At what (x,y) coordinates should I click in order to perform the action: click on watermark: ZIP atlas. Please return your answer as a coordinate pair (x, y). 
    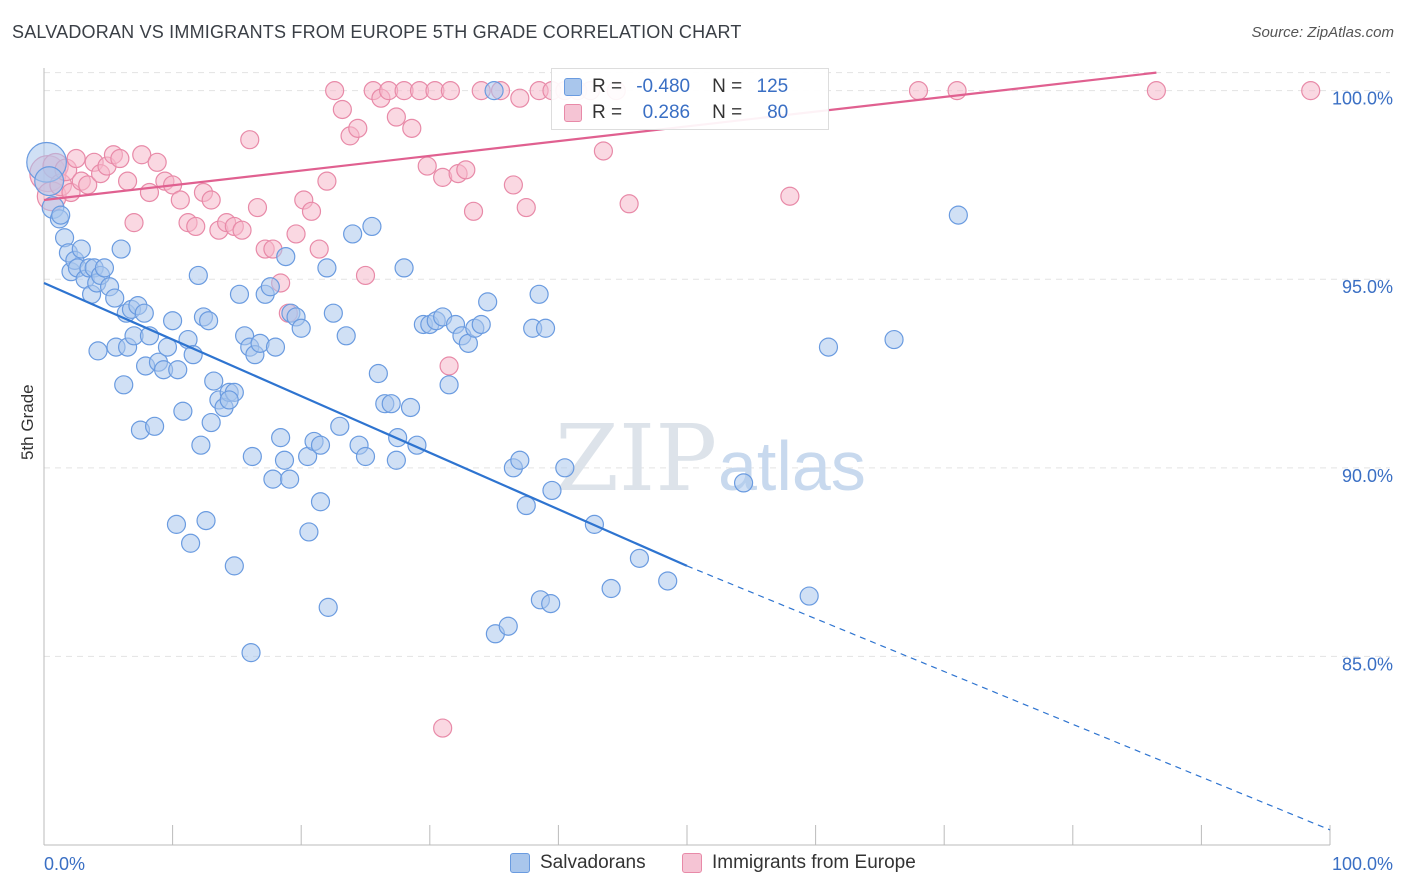
    Looking at the image, I should click on (710, 458).